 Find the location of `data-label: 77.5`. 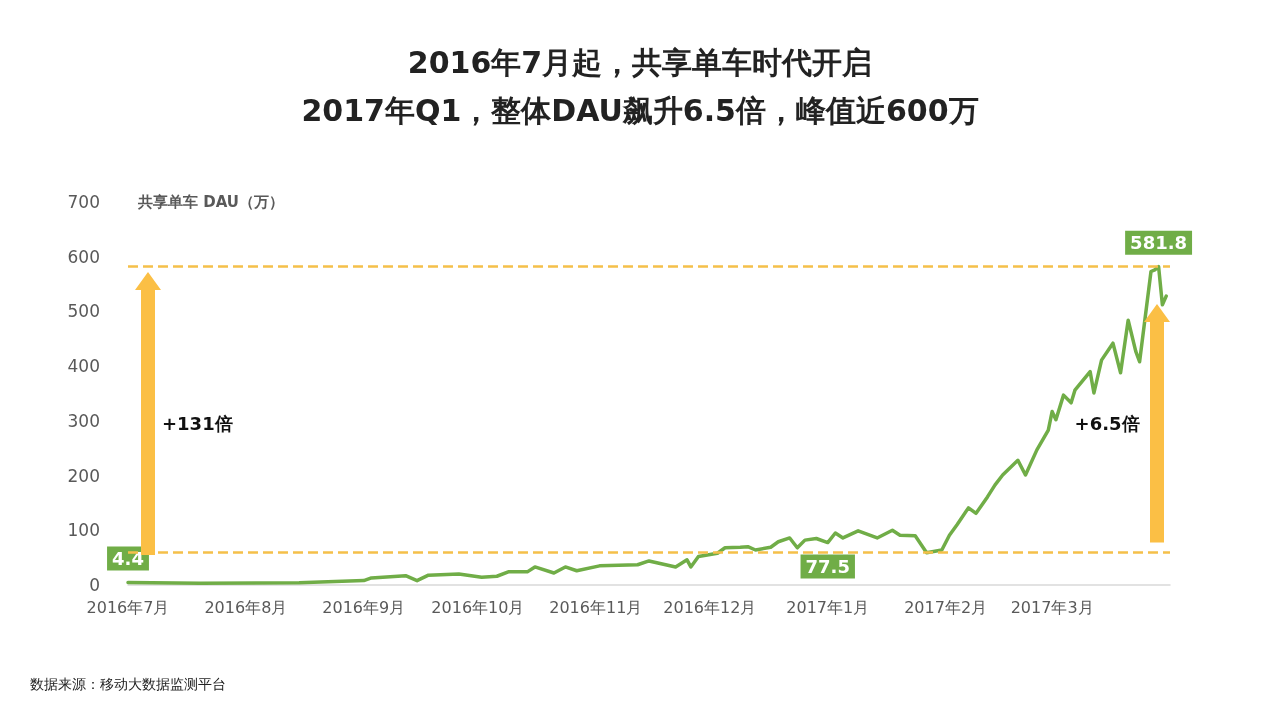

data-label: 77.5 is located at coordinates (827, 567).